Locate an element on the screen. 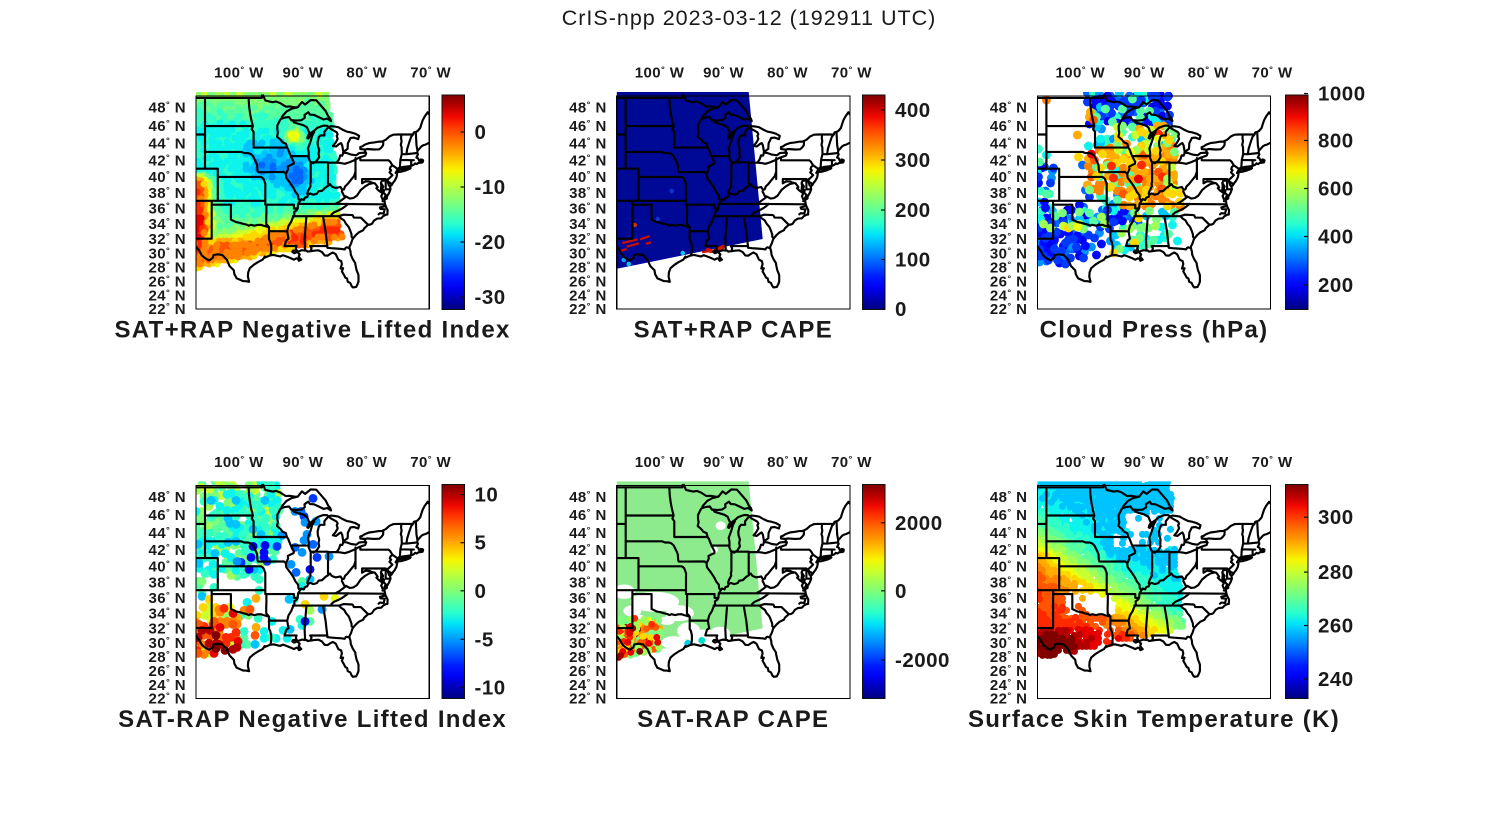 This screenshot has height=830, width=1500. svg-text: -20 is located at coordinates (490, 242).